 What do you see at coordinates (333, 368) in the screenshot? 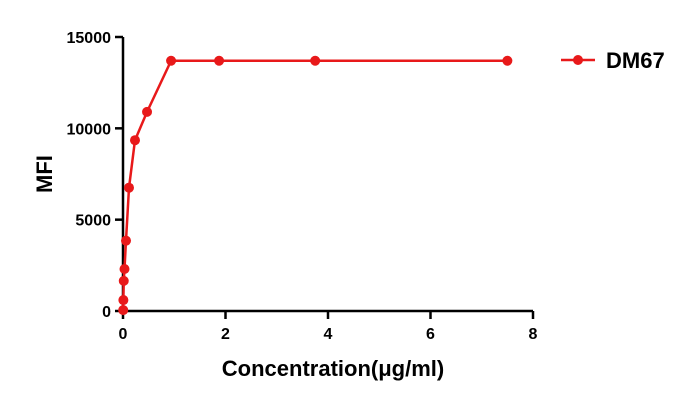
I see `x-axis-title: Concentration(μg/ml)` at bounding box center [333, 368].